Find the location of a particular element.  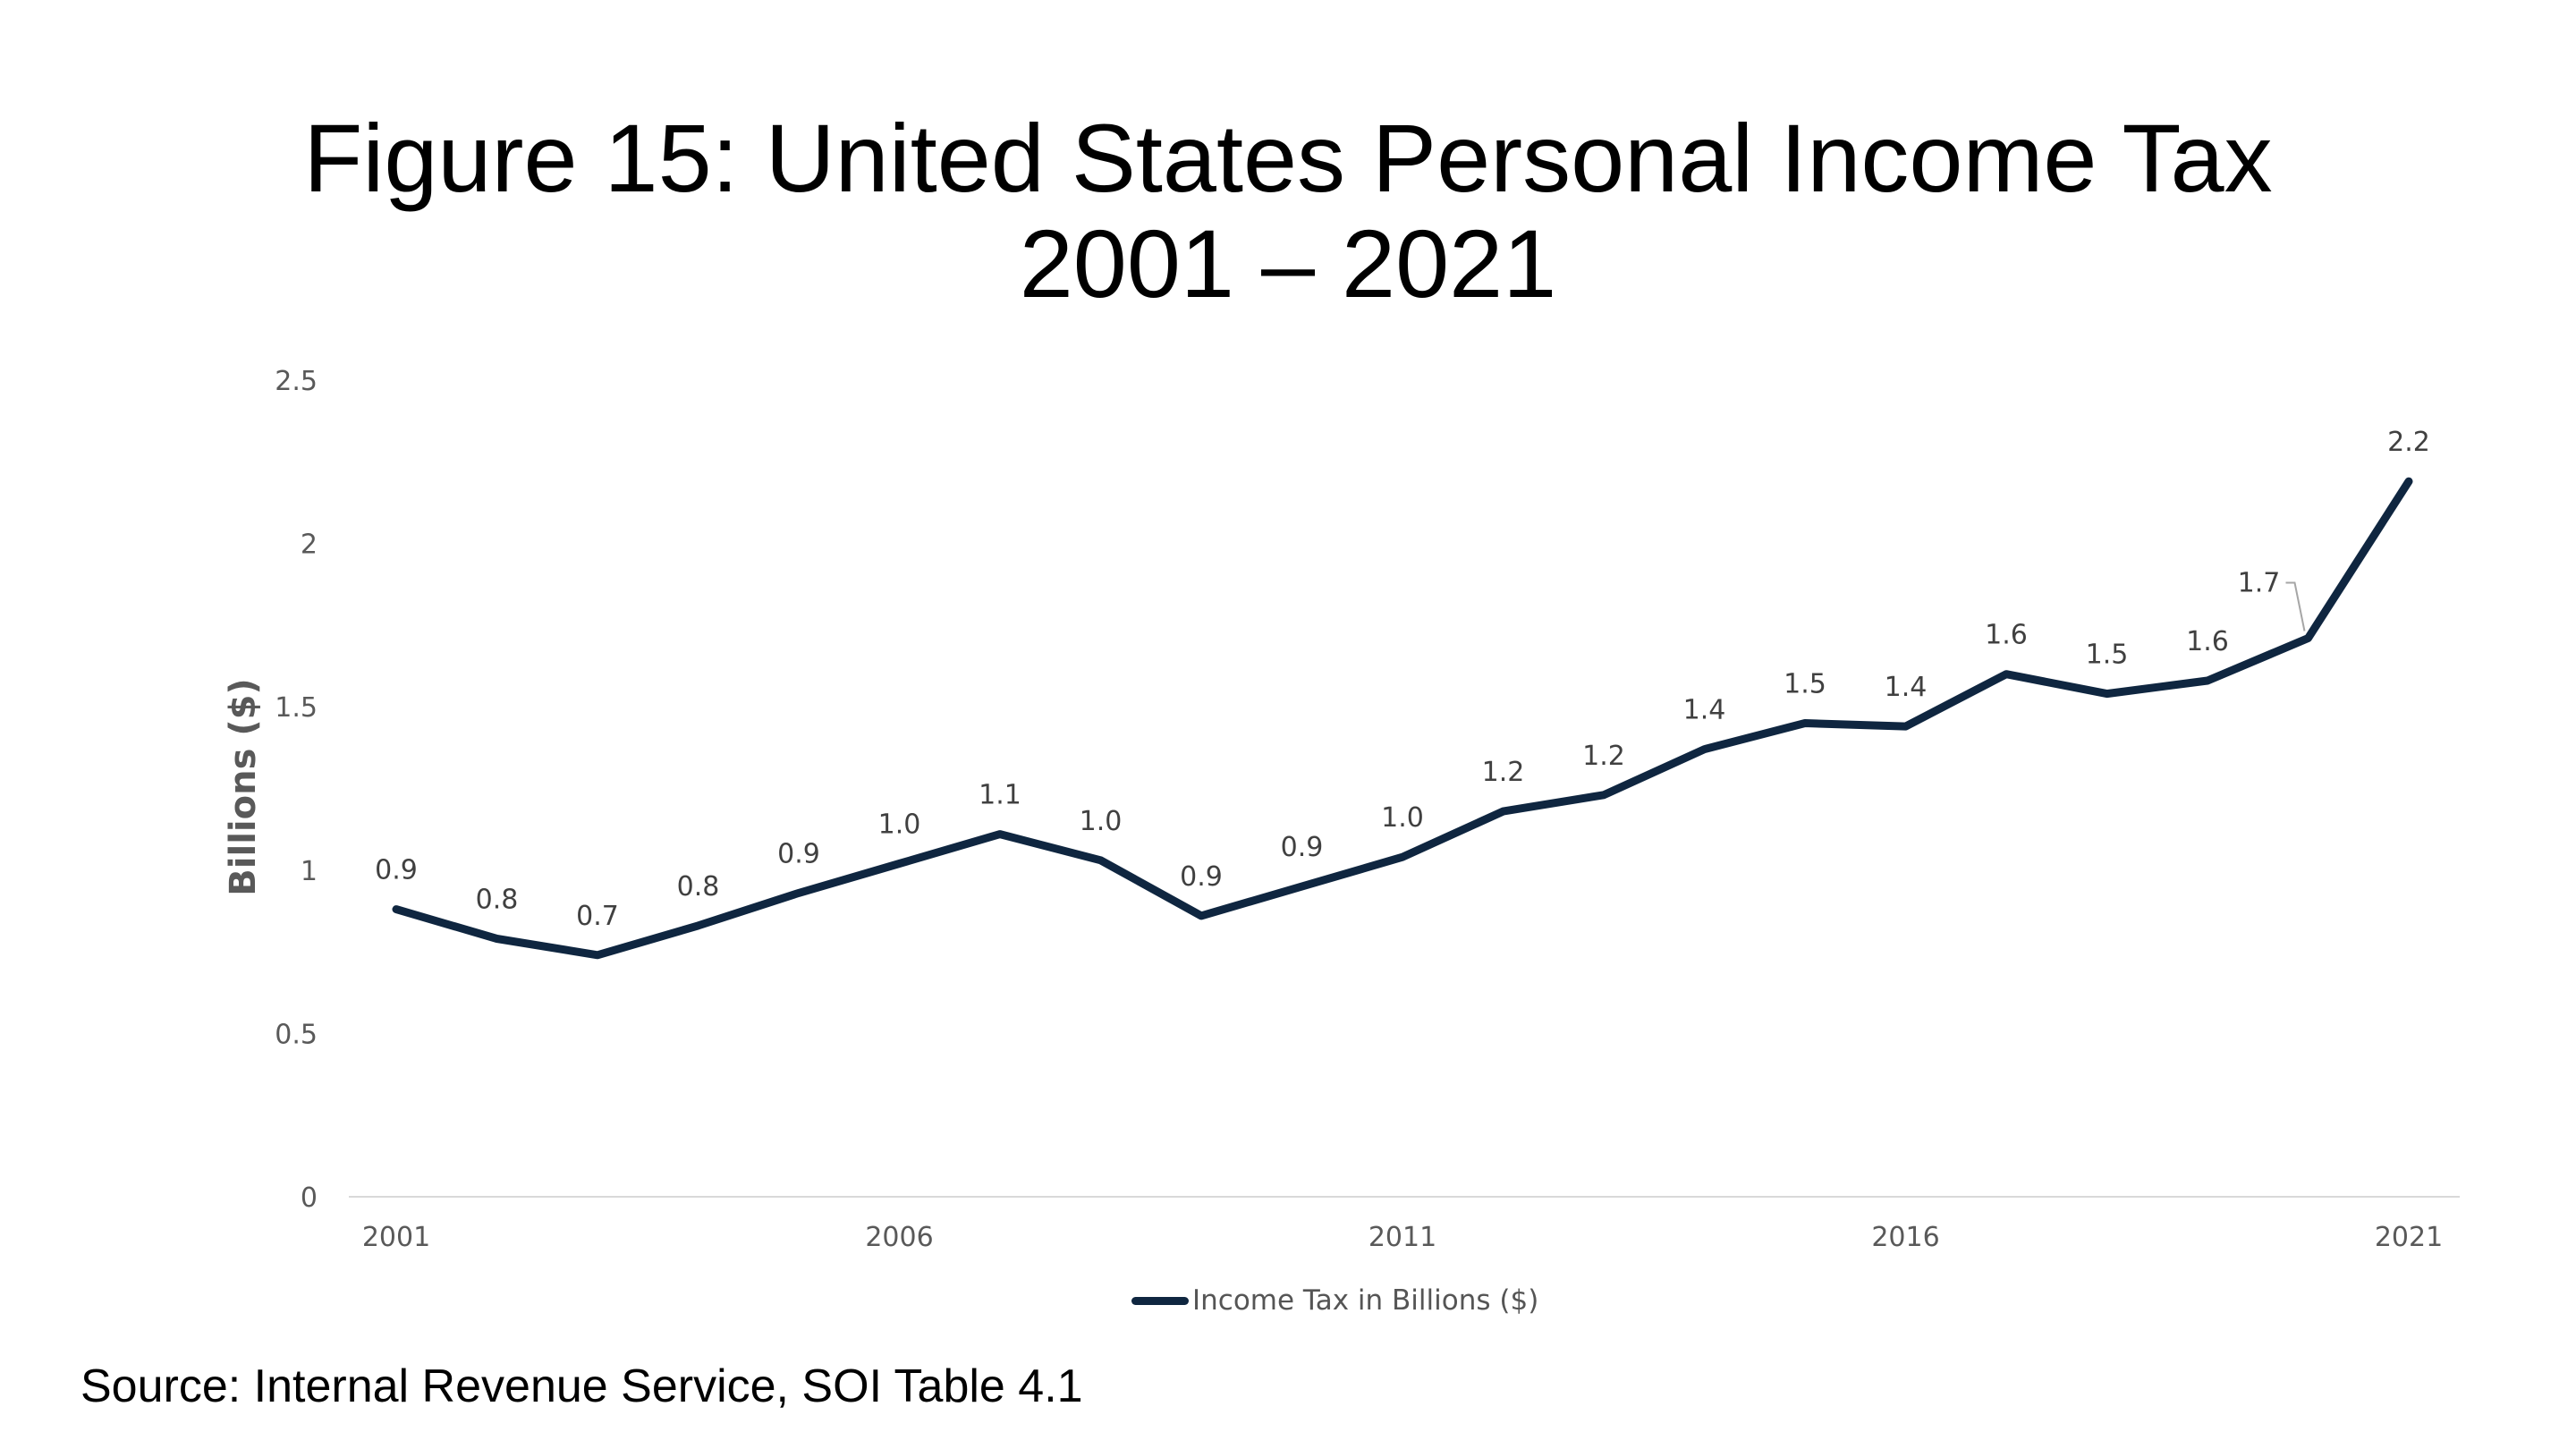

chart-title-line2: 2001 – 2021 is located at coordinates (1288, 263).